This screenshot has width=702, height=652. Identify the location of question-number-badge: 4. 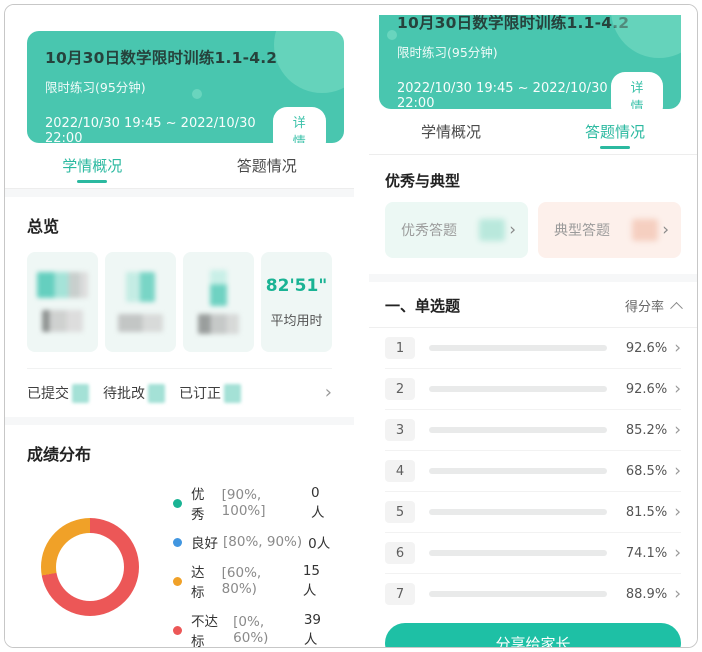
(400, 471).